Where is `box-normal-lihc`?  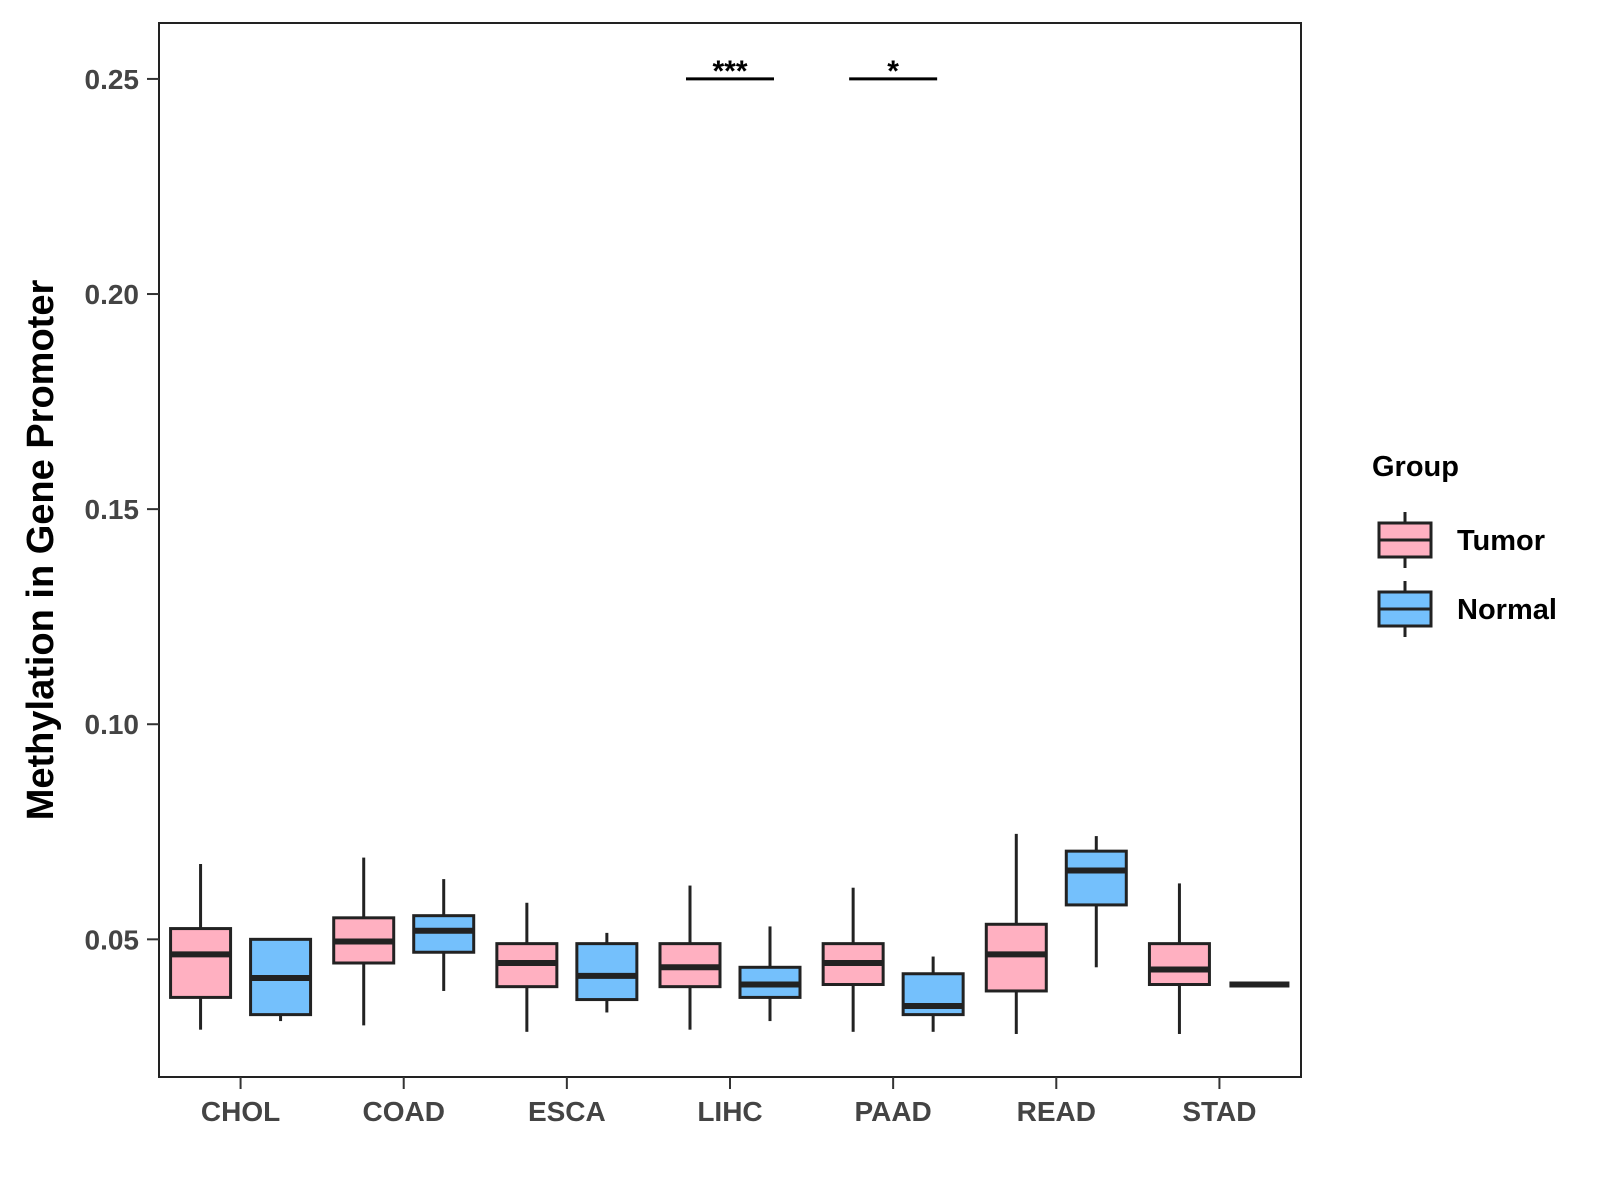 box-normal-lihc is located at coordinates (770, 974).